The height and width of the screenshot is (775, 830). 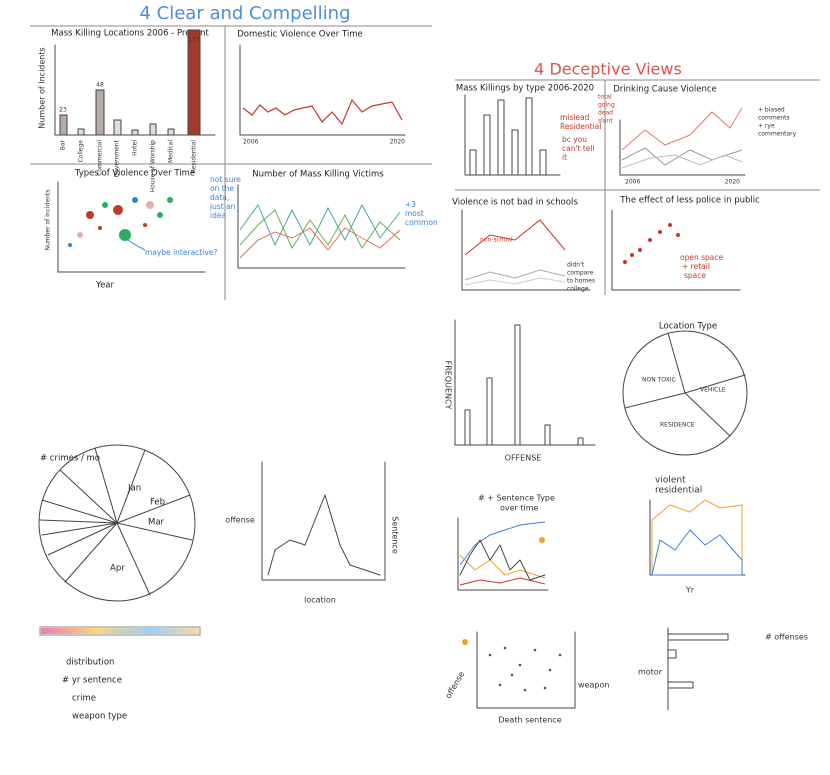 What do you see at coordinates (606, 105) in the screenshot?
I see `note: going` at bounding box center [606, 105].